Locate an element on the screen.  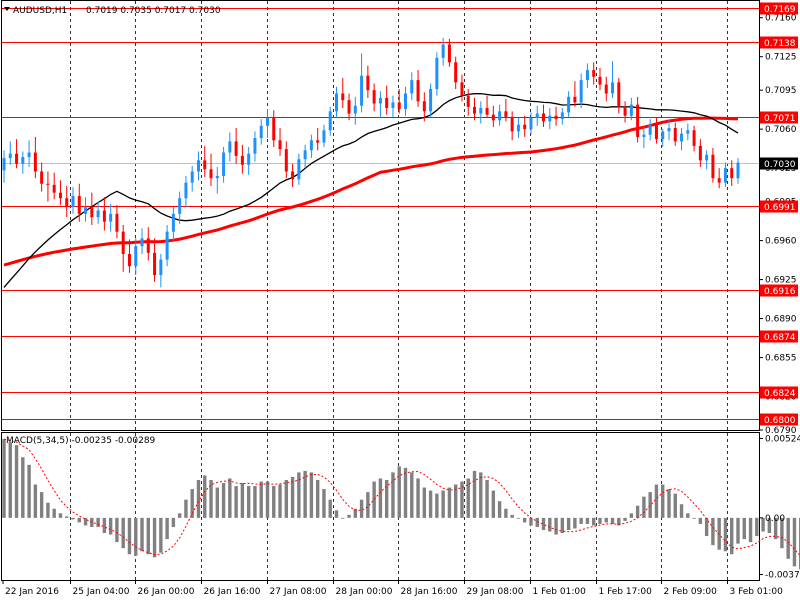
x-tick-label: 29 Jan 08:00 is located at coordinates (495, 592).